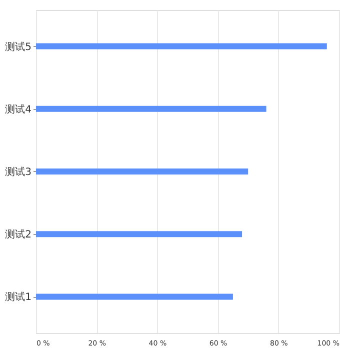  I want to click on y-tick-label: 测试1, so click(18, 297).